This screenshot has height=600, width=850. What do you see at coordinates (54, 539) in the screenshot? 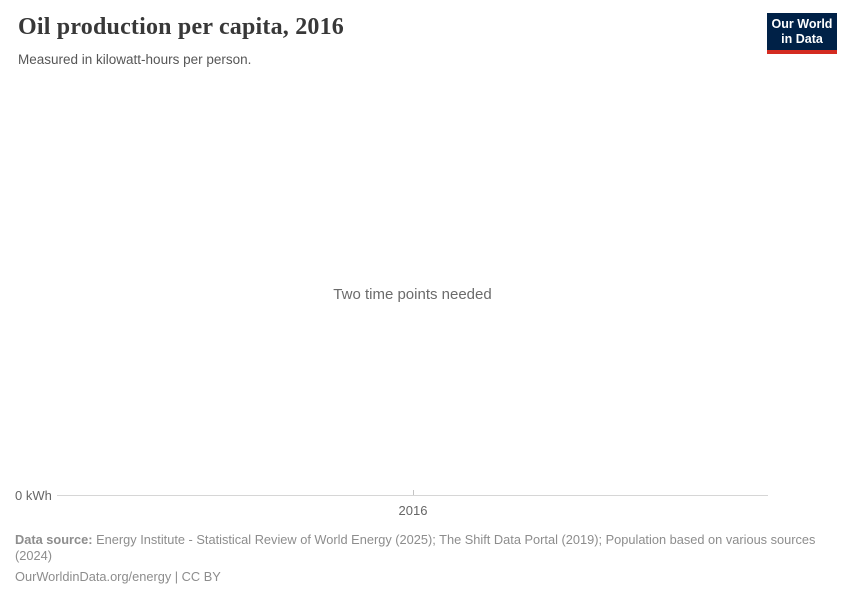
I see `datasource-label: Data source:` at bounding box center [54, 539].